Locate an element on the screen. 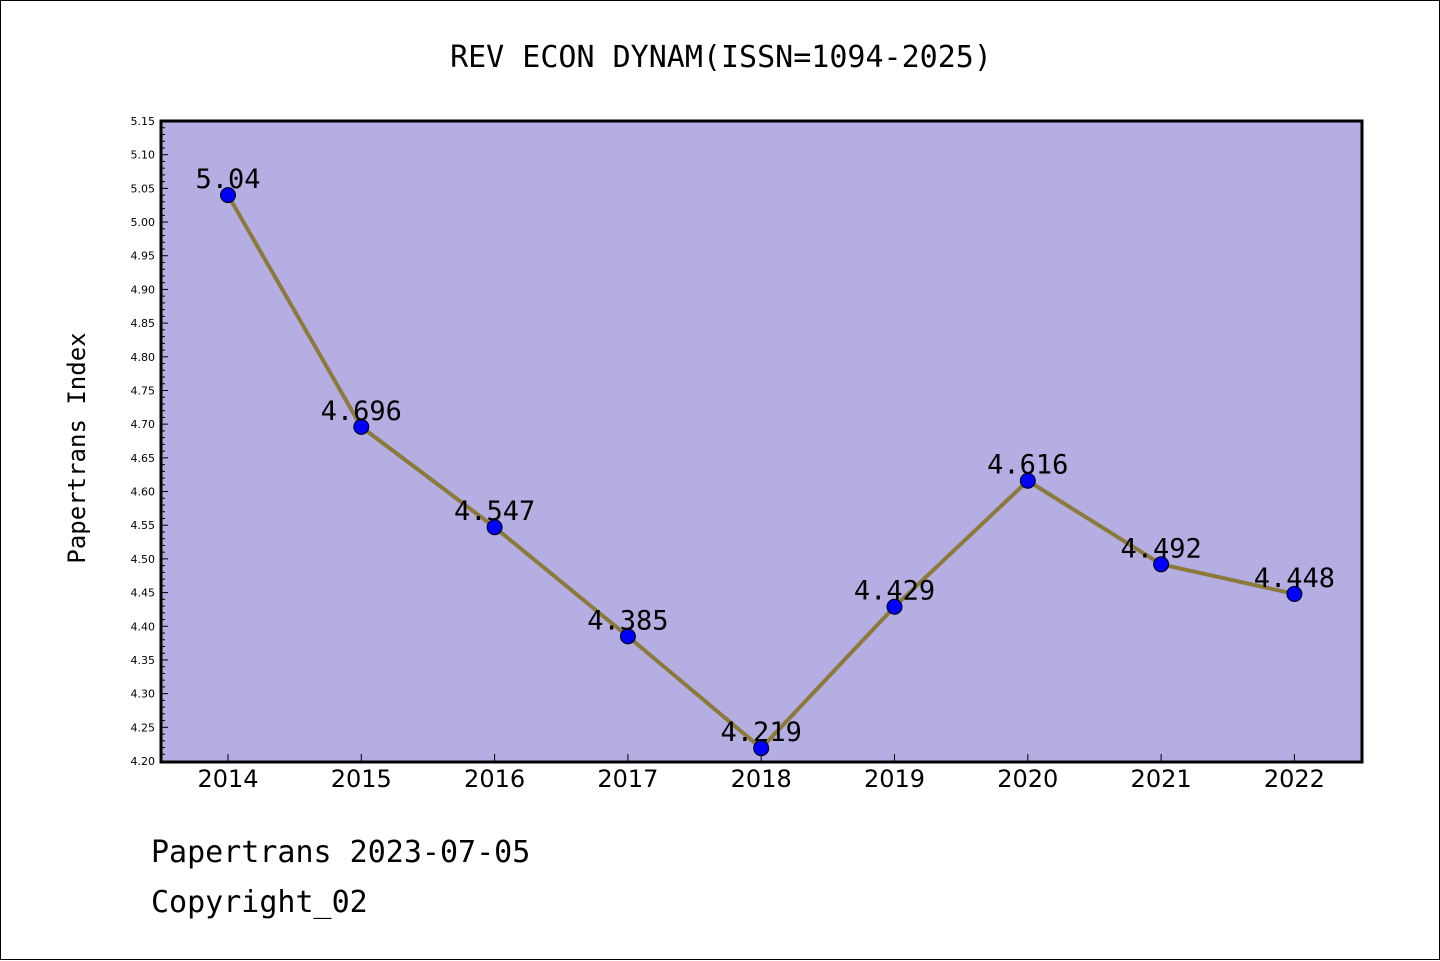 The height and width of the screenshot is (961, 1440). data-point-label: 4.448 is located at coordinates (1294, 578).